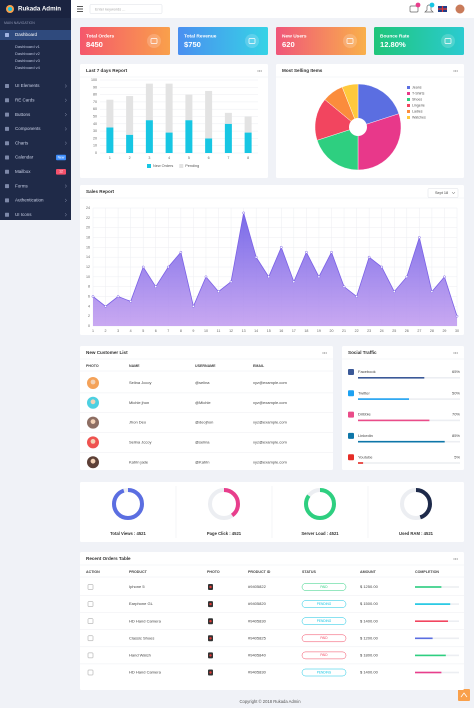 The height and width of the screenshot is (708, 474). I want to click on nav-item: Charts, so click(22, 142).